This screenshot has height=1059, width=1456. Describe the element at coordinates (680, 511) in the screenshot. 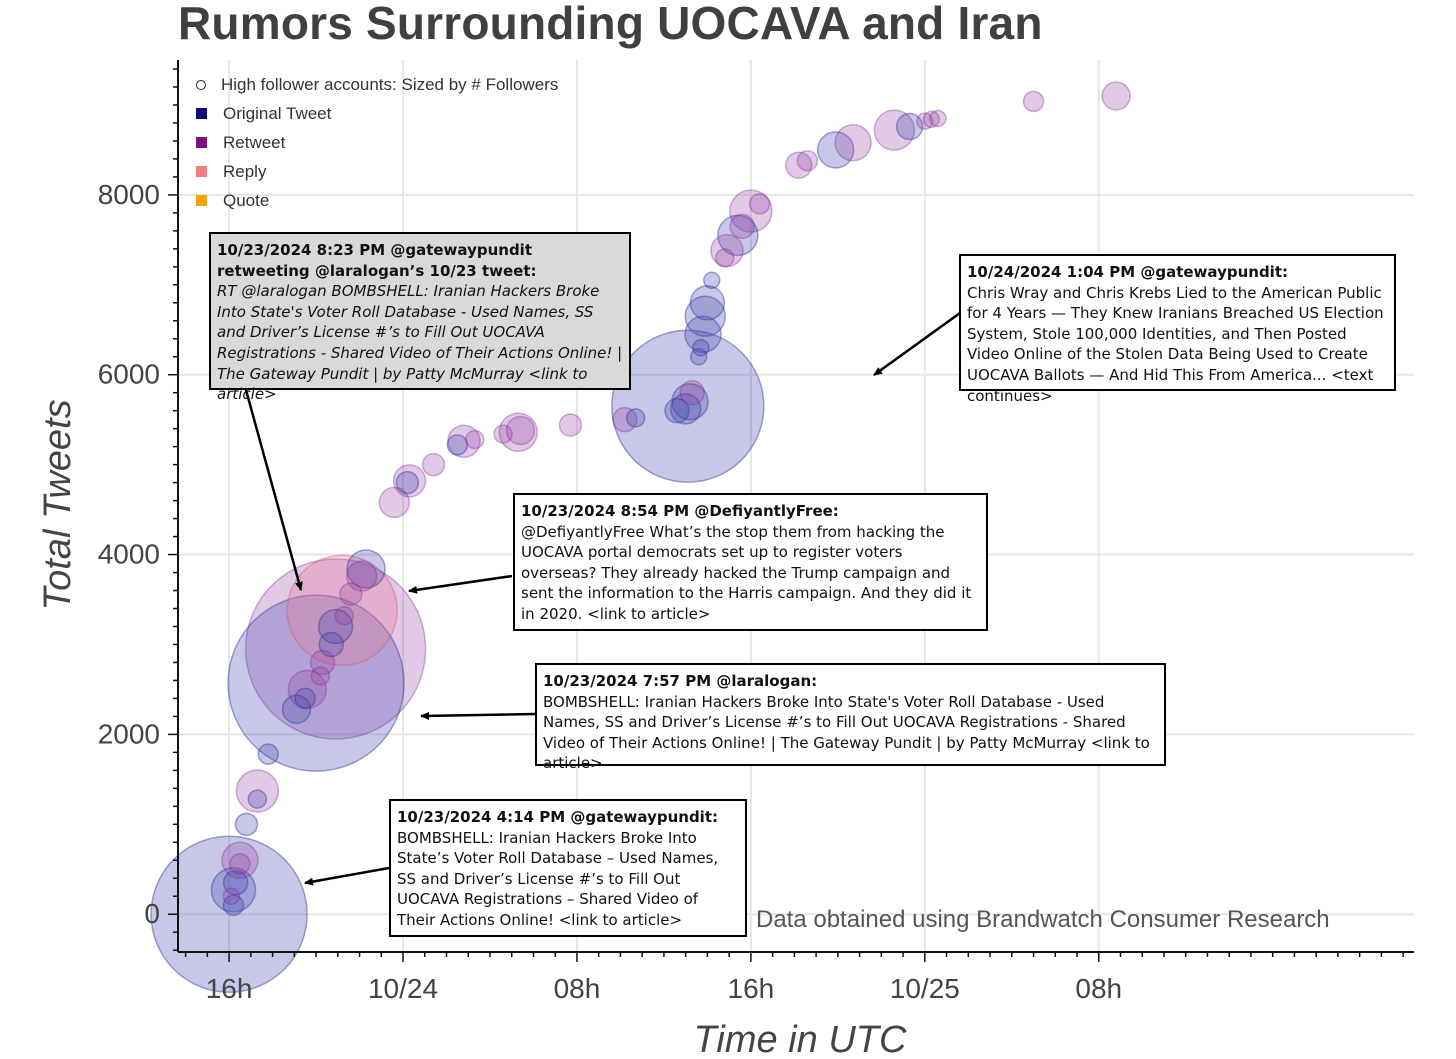

I see `callout-heading: 10/23/2024 8:54 PM @DefiyantlyFree:` at that location.